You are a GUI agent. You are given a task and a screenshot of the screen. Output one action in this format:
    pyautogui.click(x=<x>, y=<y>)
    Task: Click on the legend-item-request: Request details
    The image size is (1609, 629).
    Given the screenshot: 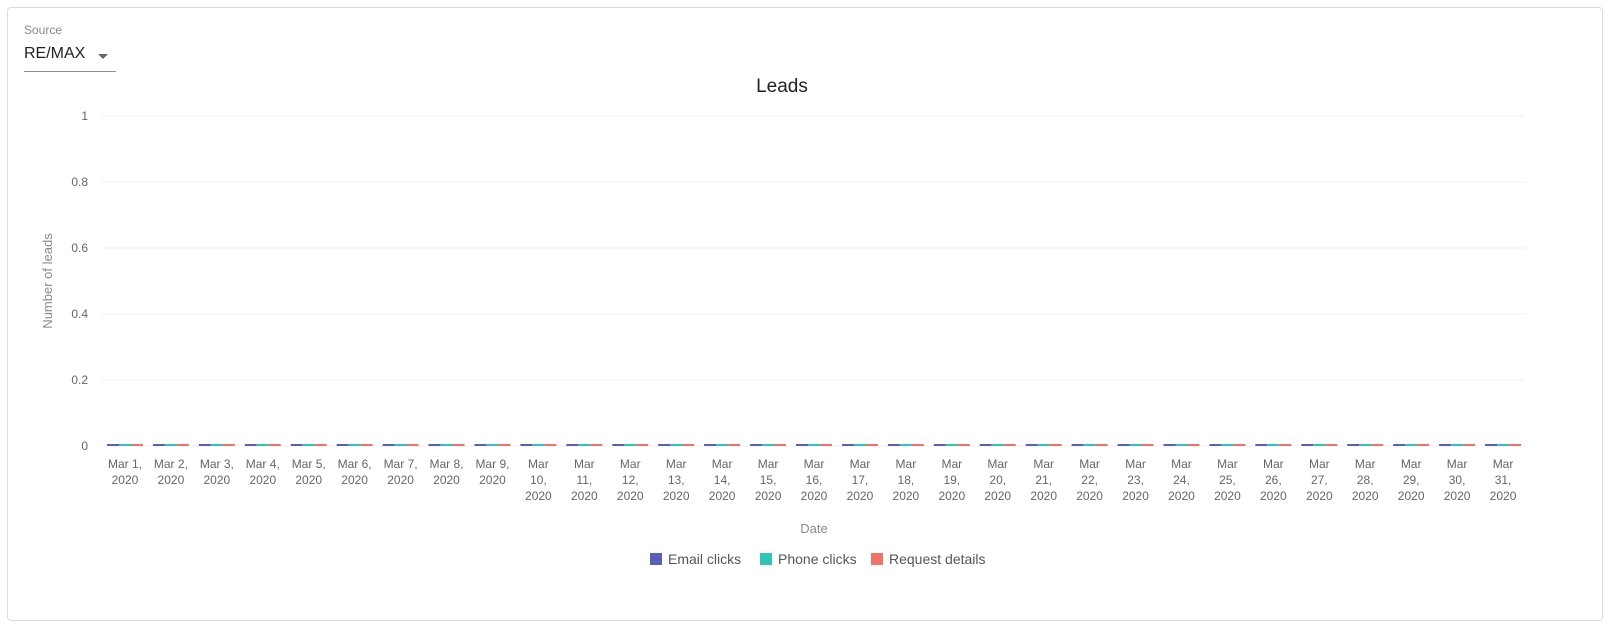 What is the action you would take?
    pyautogui.click(x=928, y=559)
    